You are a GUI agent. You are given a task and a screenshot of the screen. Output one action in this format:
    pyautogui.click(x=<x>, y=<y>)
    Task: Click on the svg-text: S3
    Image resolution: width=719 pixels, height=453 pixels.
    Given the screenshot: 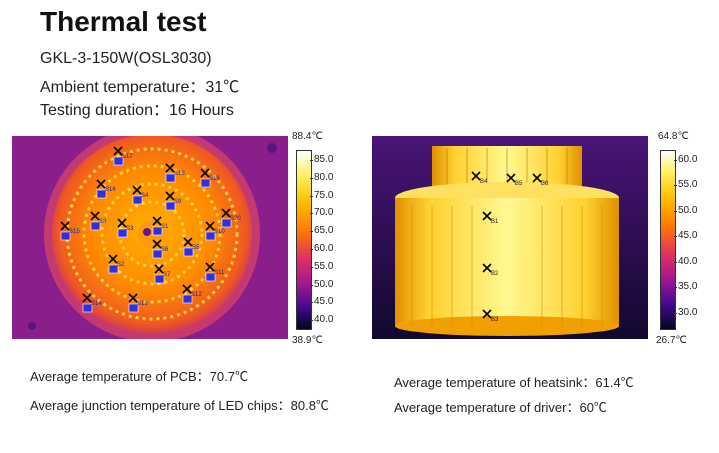 What is the action you would take?
    pyautogui.click(x=130, y=229)
    